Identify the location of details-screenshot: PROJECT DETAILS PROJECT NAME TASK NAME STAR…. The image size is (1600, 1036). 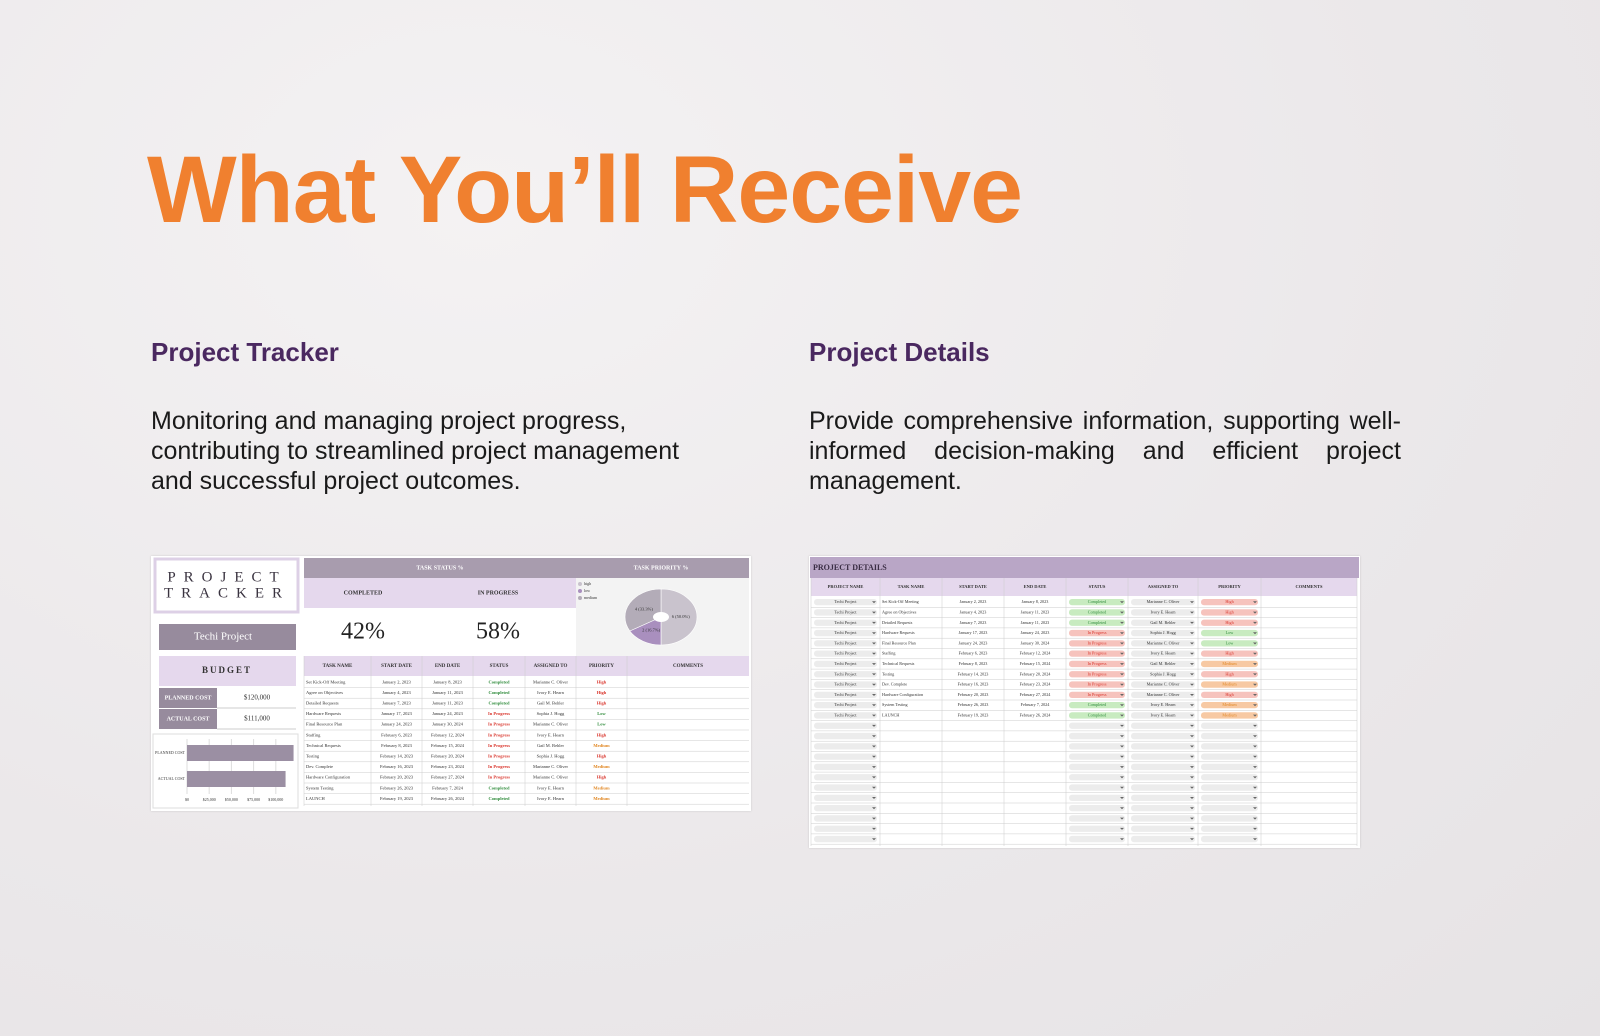
(1084, 702).